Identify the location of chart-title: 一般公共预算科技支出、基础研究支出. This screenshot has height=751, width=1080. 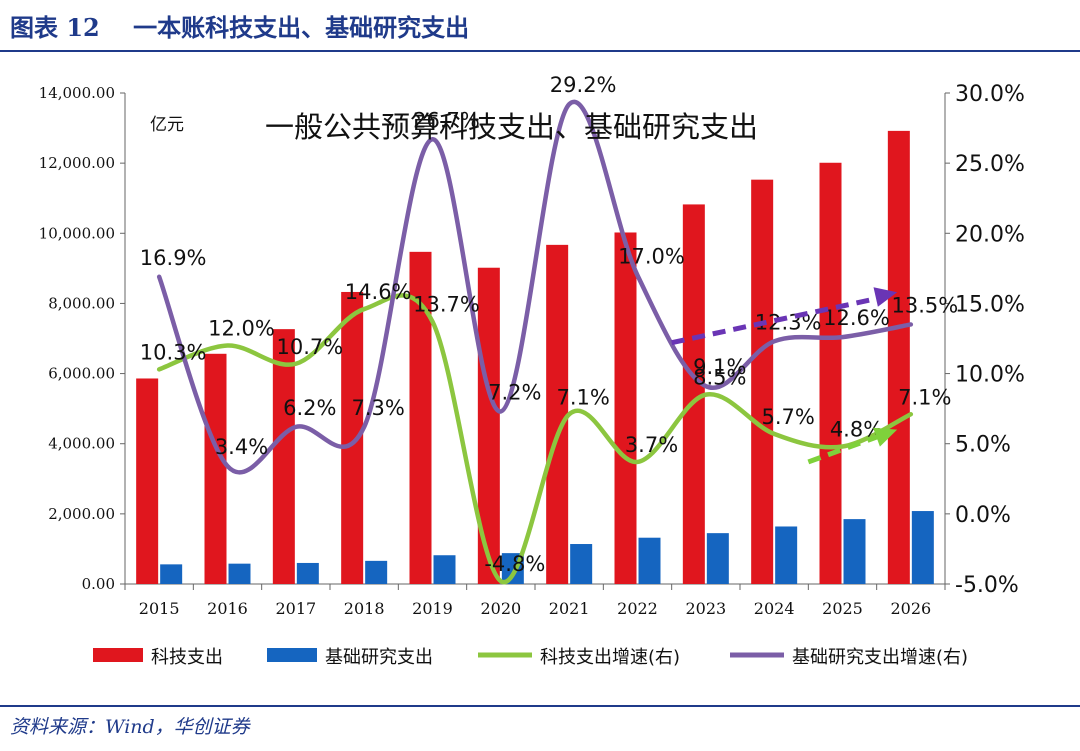
(511, 127).